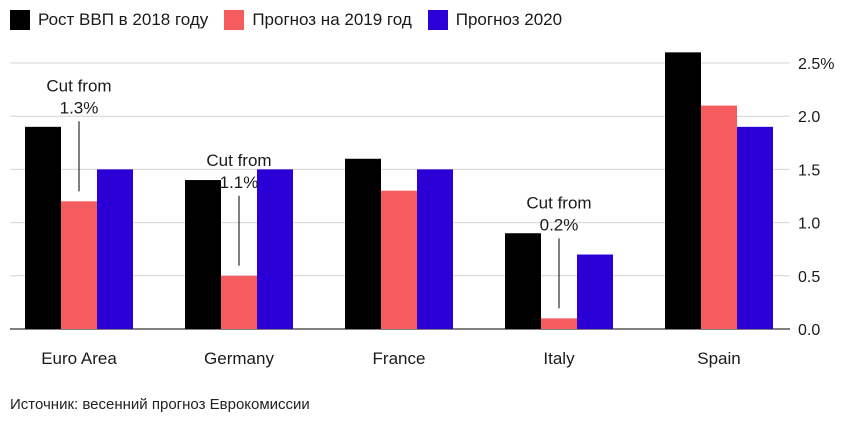 The image size is (846, 421). What do you see at coordinates (437, 20) in the screenshot?
I see `legend-swatch-2020` at bounding box center [437, 20].